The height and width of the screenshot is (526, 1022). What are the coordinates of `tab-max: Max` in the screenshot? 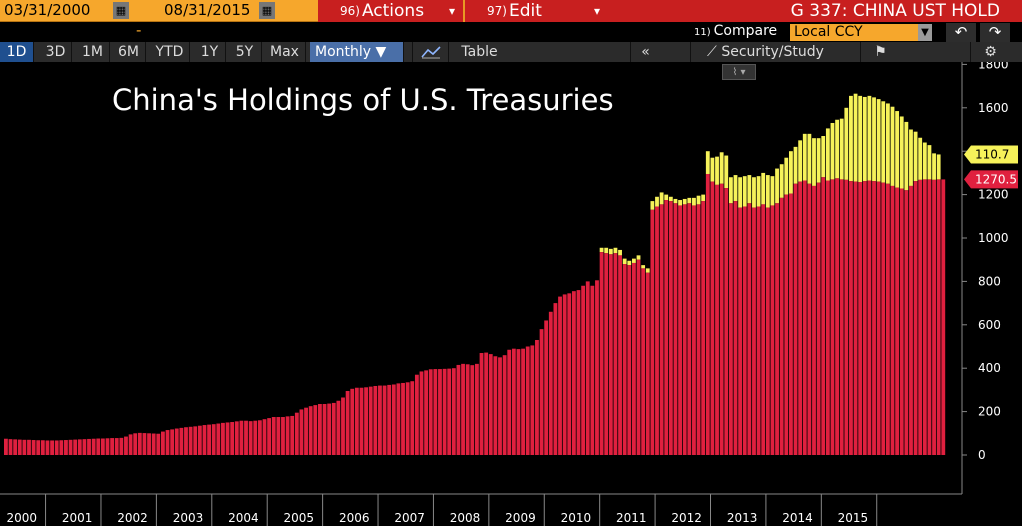 It's located at (285, 52).